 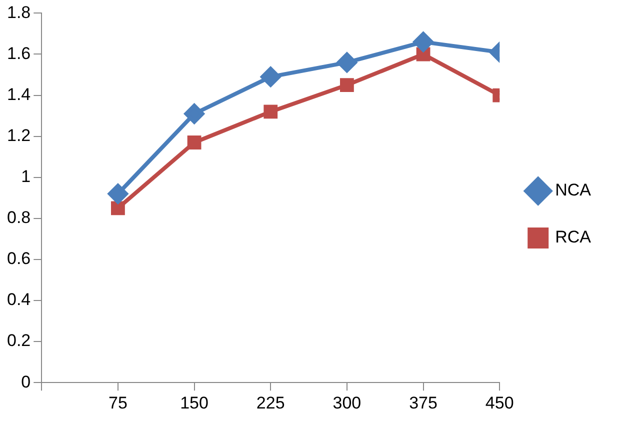 What do you see at coordinates (347, 402) in the screenshot?
I see `x-tick-label: 300` at bounding box center [347, 402].